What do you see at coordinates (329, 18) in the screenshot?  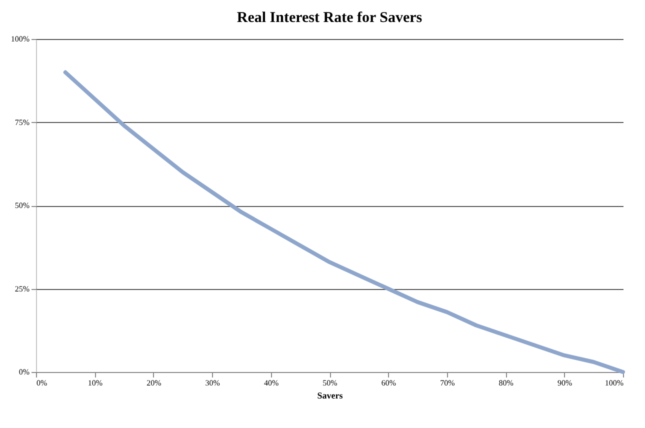 I see `chart-title: Real Interest Rate for Savers` at bounding box center [329, 18].